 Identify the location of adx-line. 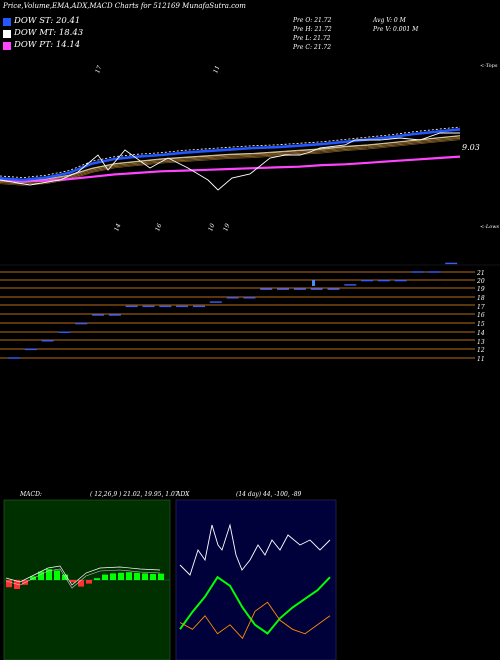
(255, 605).